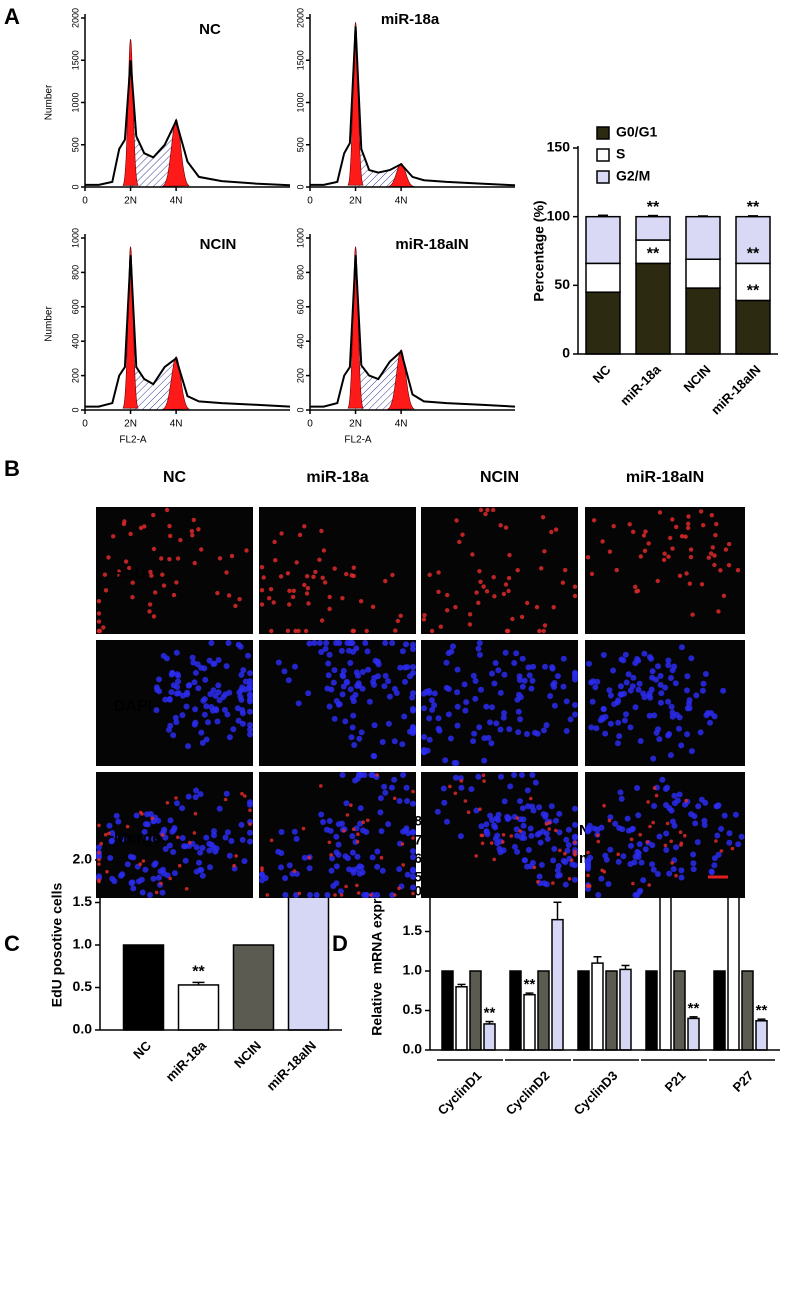 This screenshot has height=1312, width=787. Describe the element at coordinates (355, 104) in the screenshot. I see `peak` at that location.